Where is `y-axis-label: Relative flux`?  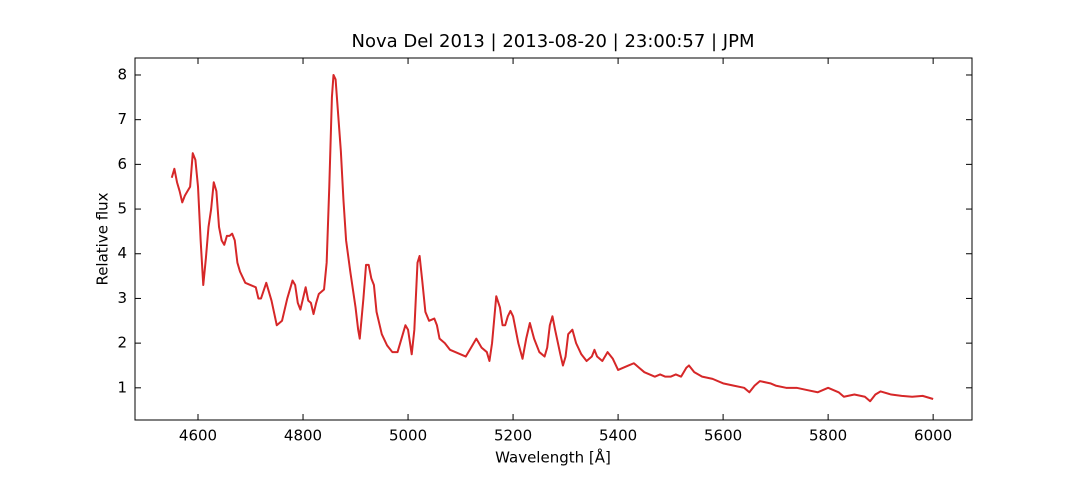
y-axis-label: Relative flux is located at coordinates (103, 238).